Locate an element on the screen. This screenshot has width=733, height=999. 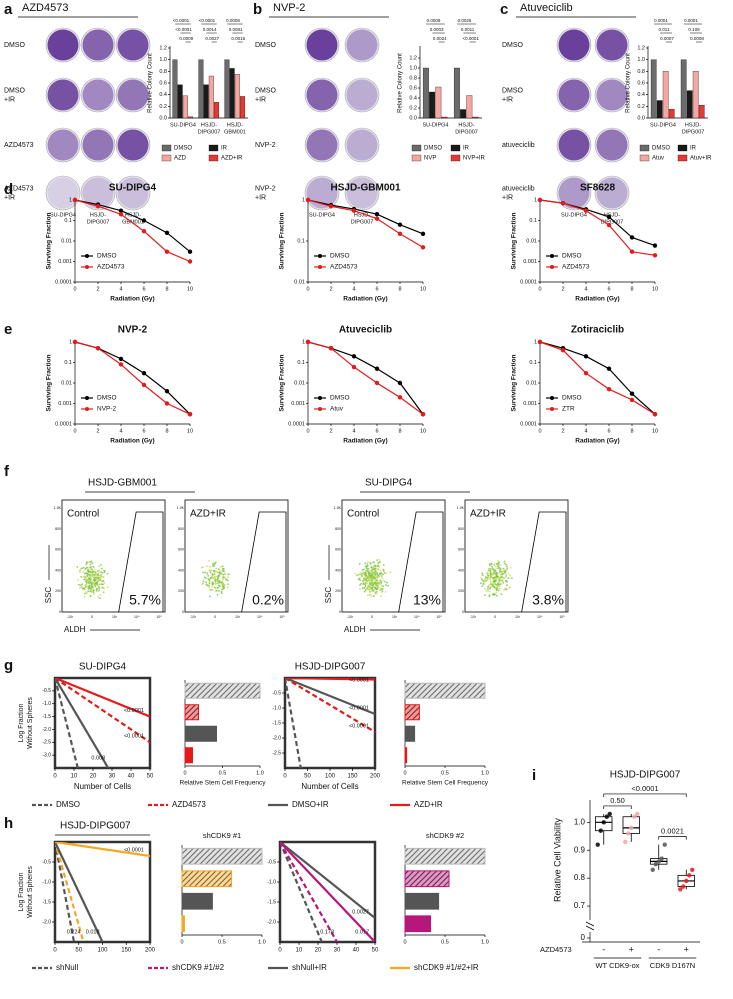
x-label: Radiation (Gy) is located at coordinates (597, 299).